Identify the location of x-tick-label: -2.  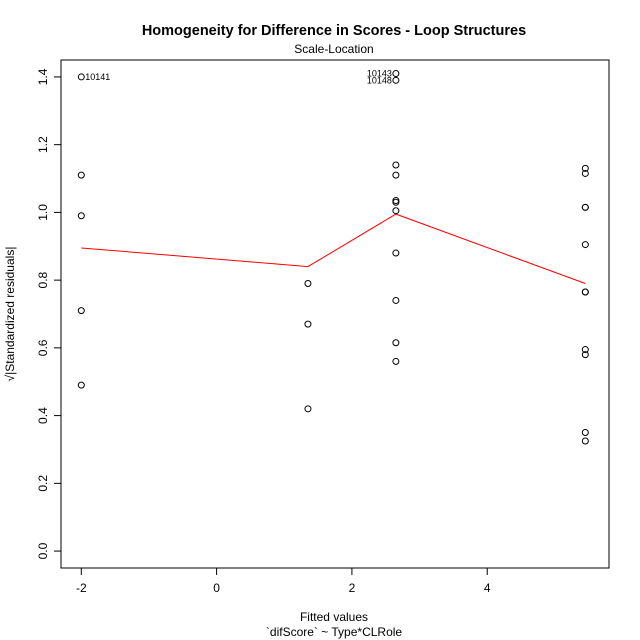
(81, 588).